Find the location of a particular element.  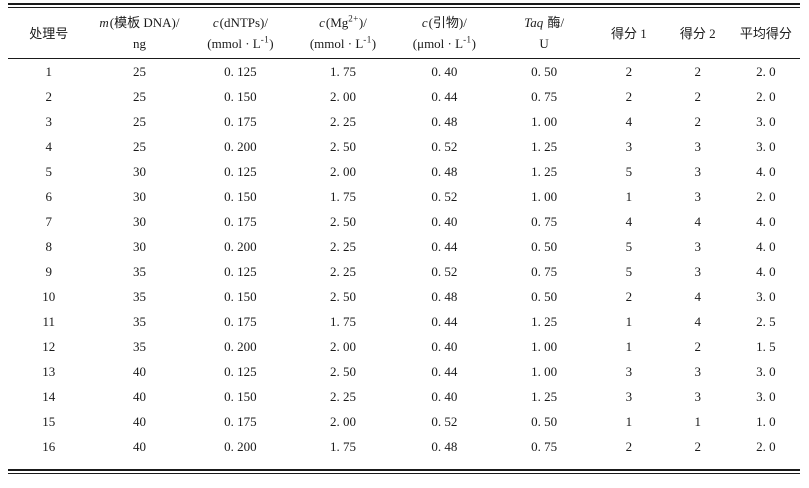

cell: 9 is located at coordinates (49, 271).